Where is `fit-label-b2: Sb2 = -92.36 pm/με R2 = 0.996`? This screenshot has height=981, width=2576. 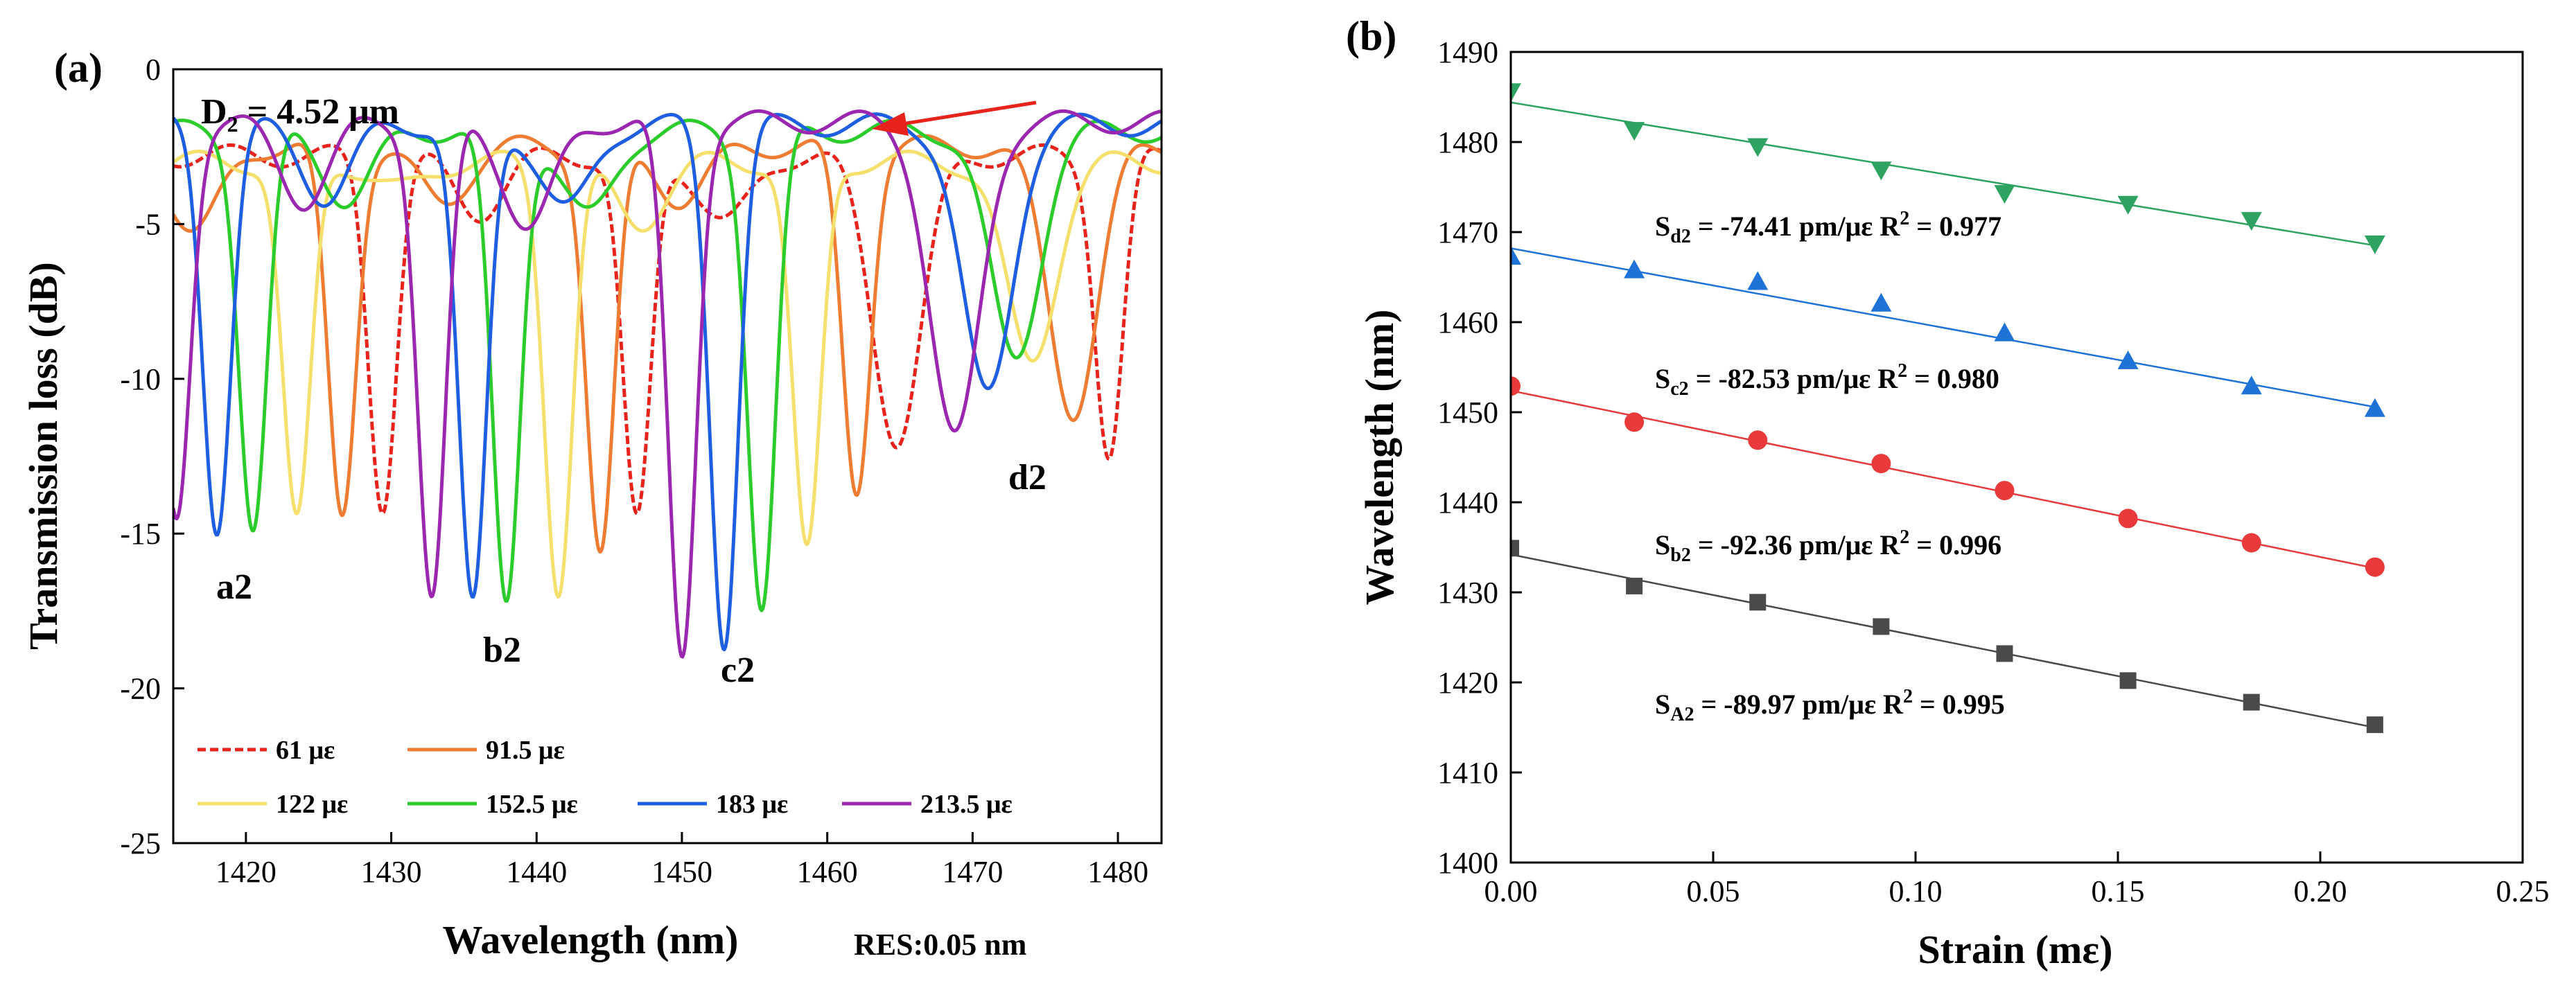 fit-label-b2: Sb2 = -92.36 pm/με R2 = 0.996 is located at coordinates (1828, 546).